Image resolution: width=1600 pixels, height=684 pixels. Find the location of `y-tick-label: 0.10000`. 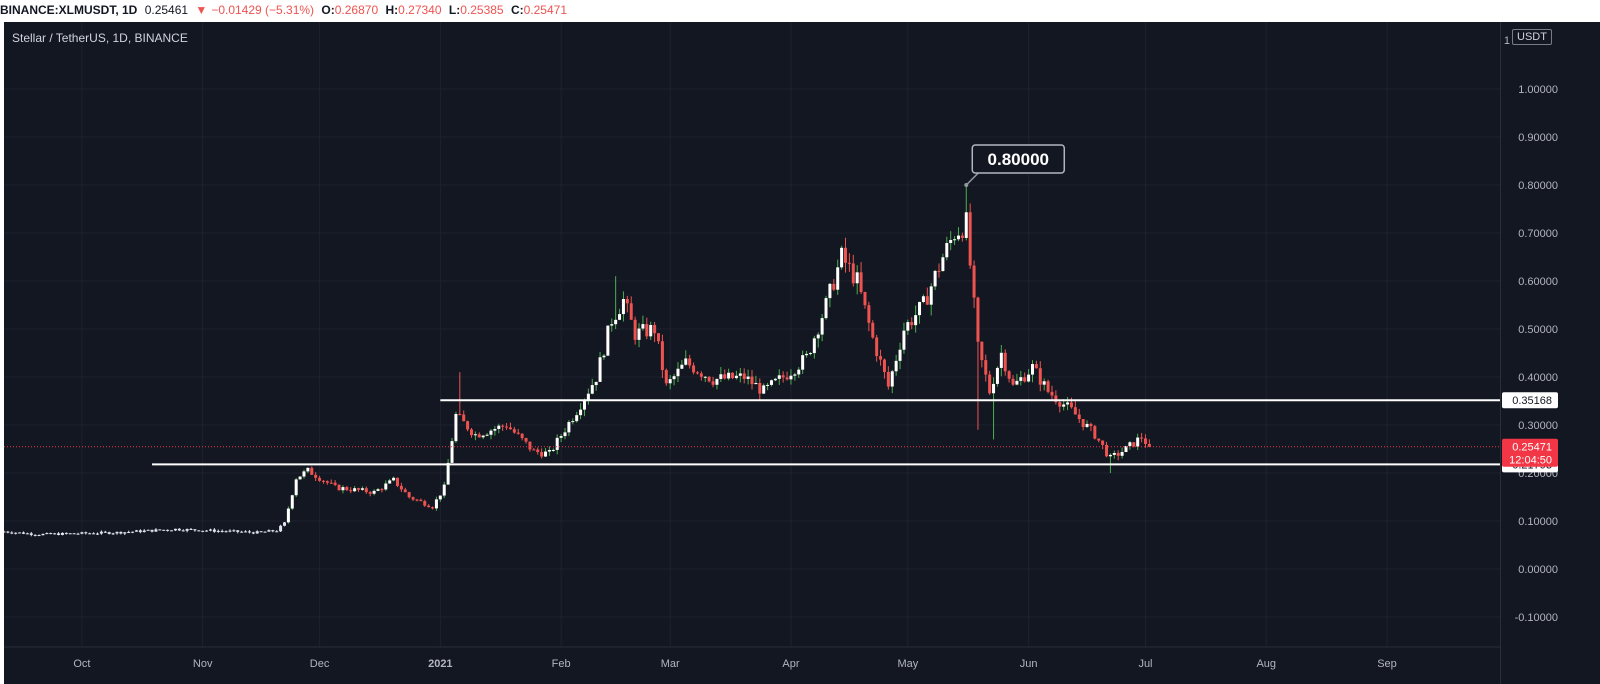

y-tick-label: 0.10000 is located at coordinates (1538, 522).